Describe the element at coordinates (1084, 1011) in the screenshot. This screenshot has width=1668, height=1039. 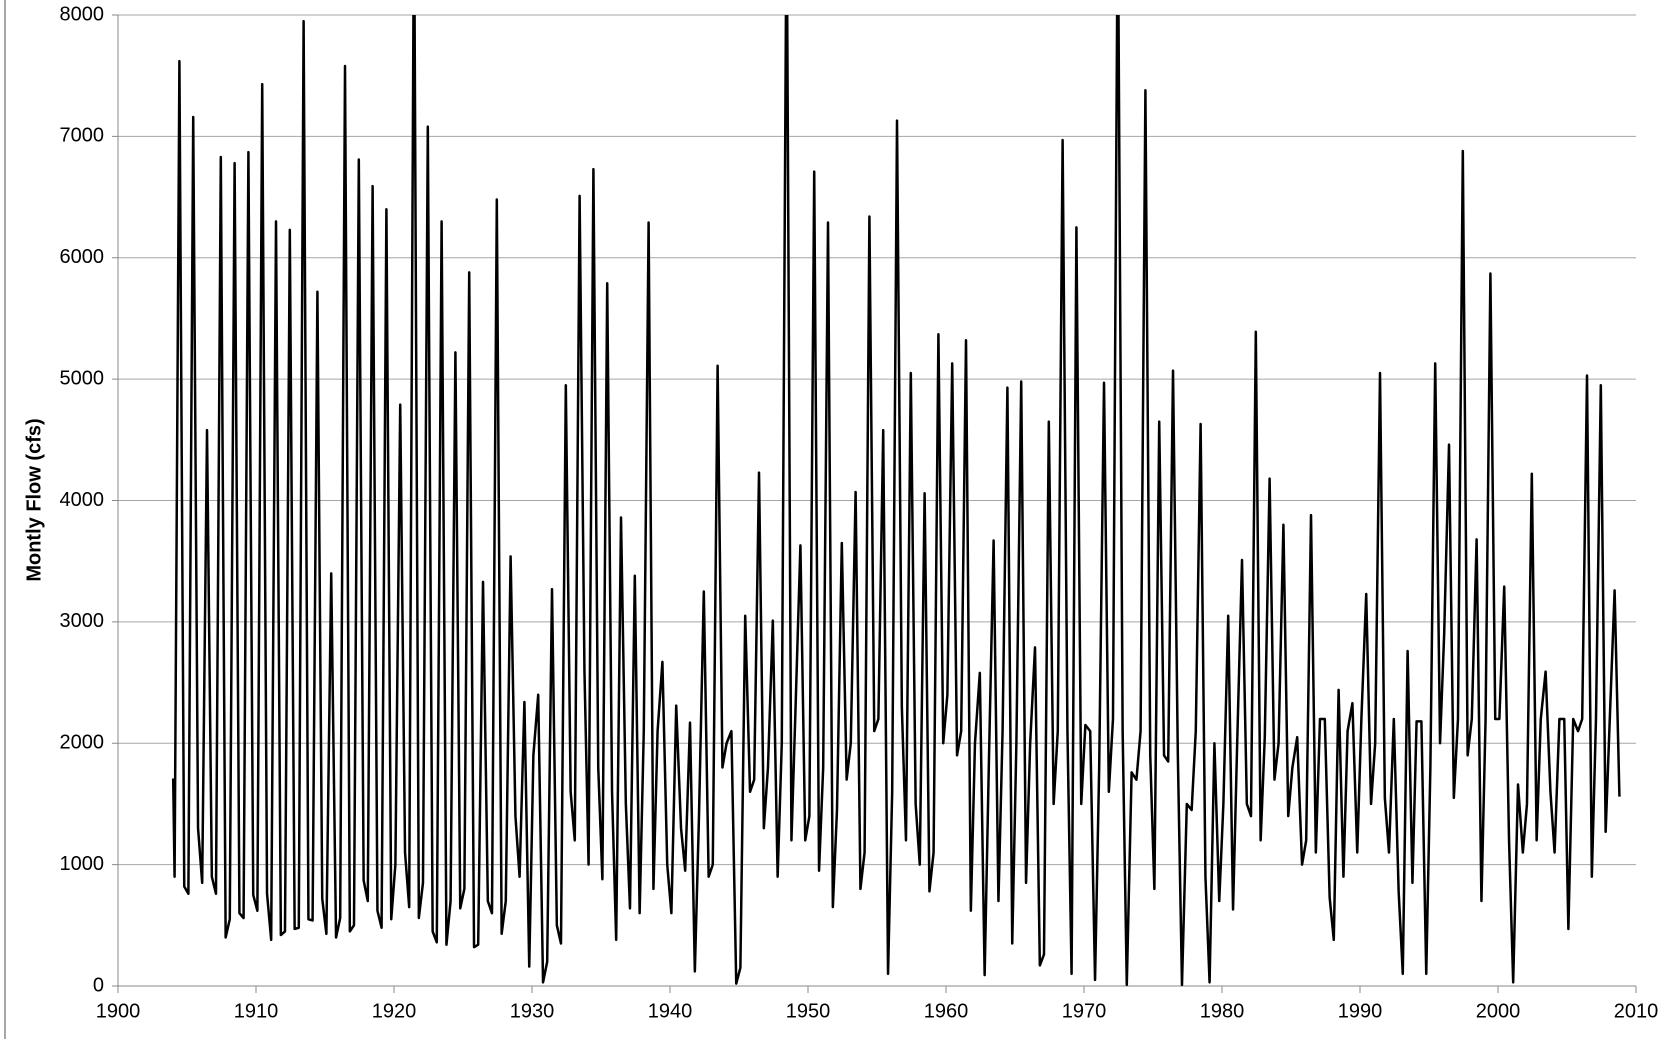
I see `x-tick-label: 1970` at that location.